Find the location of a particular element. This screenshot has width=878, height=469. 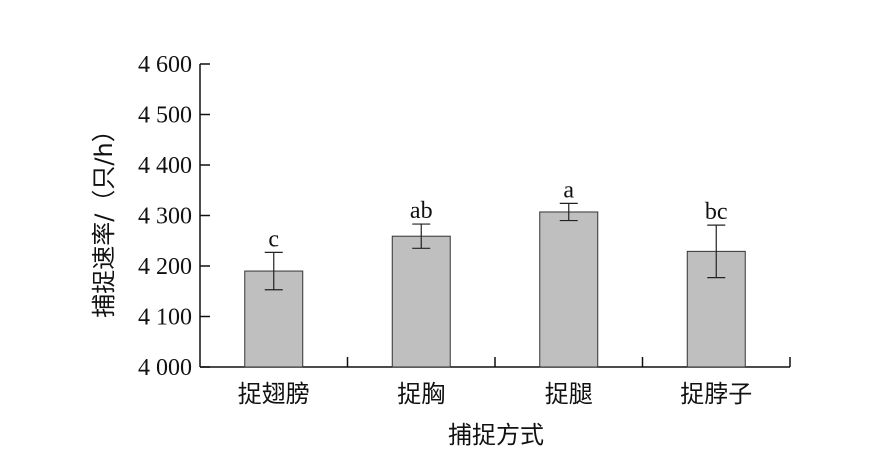

y-tick-label: 4 000 is located at coordinates (165, 368).